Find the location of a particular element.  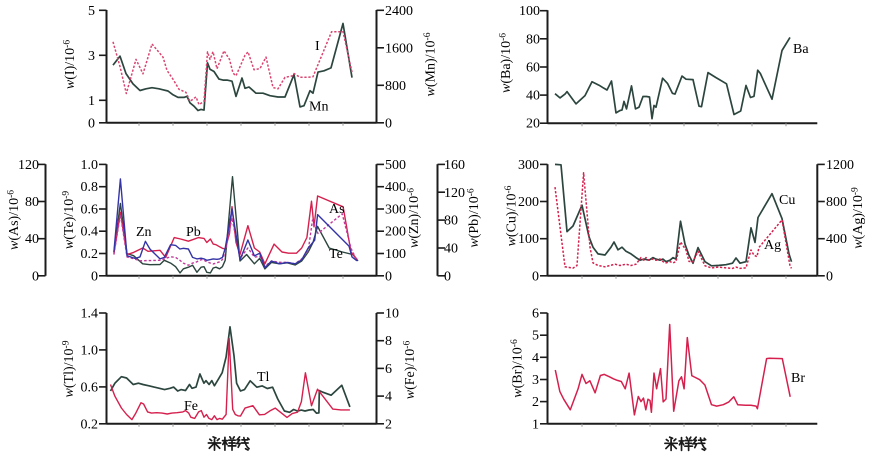

svg-text: 1.4 is located at coordinates (90, 314).